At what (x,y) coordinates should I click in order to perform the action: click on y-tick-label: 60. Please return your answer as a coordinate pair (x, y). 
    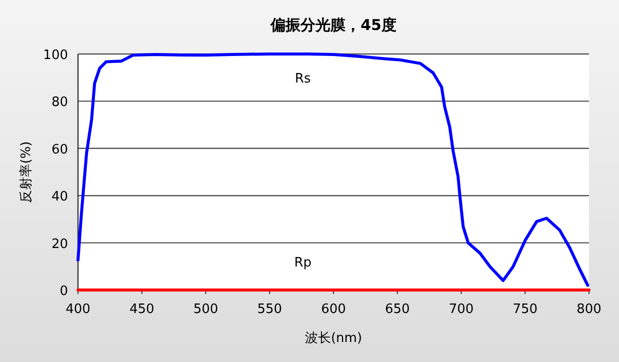
    Looking at the image, I should click on (59, 150).